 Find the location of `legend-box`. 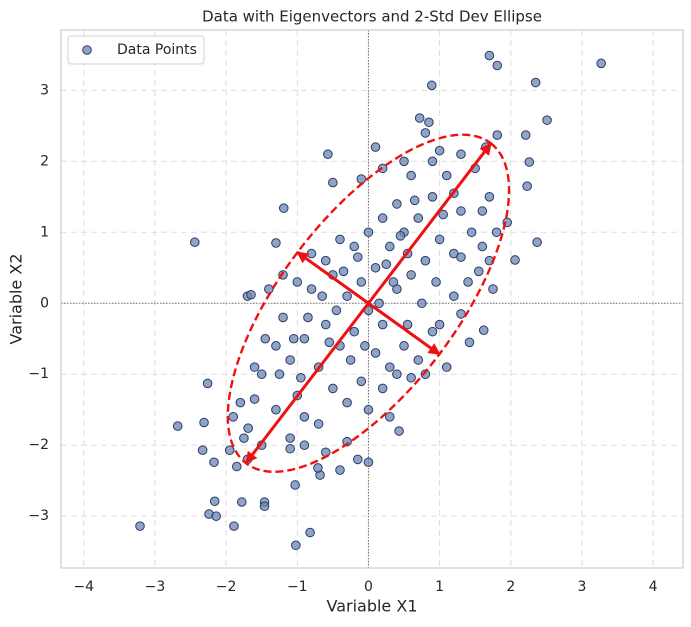

legend-box is located at coordinates (136, 50).